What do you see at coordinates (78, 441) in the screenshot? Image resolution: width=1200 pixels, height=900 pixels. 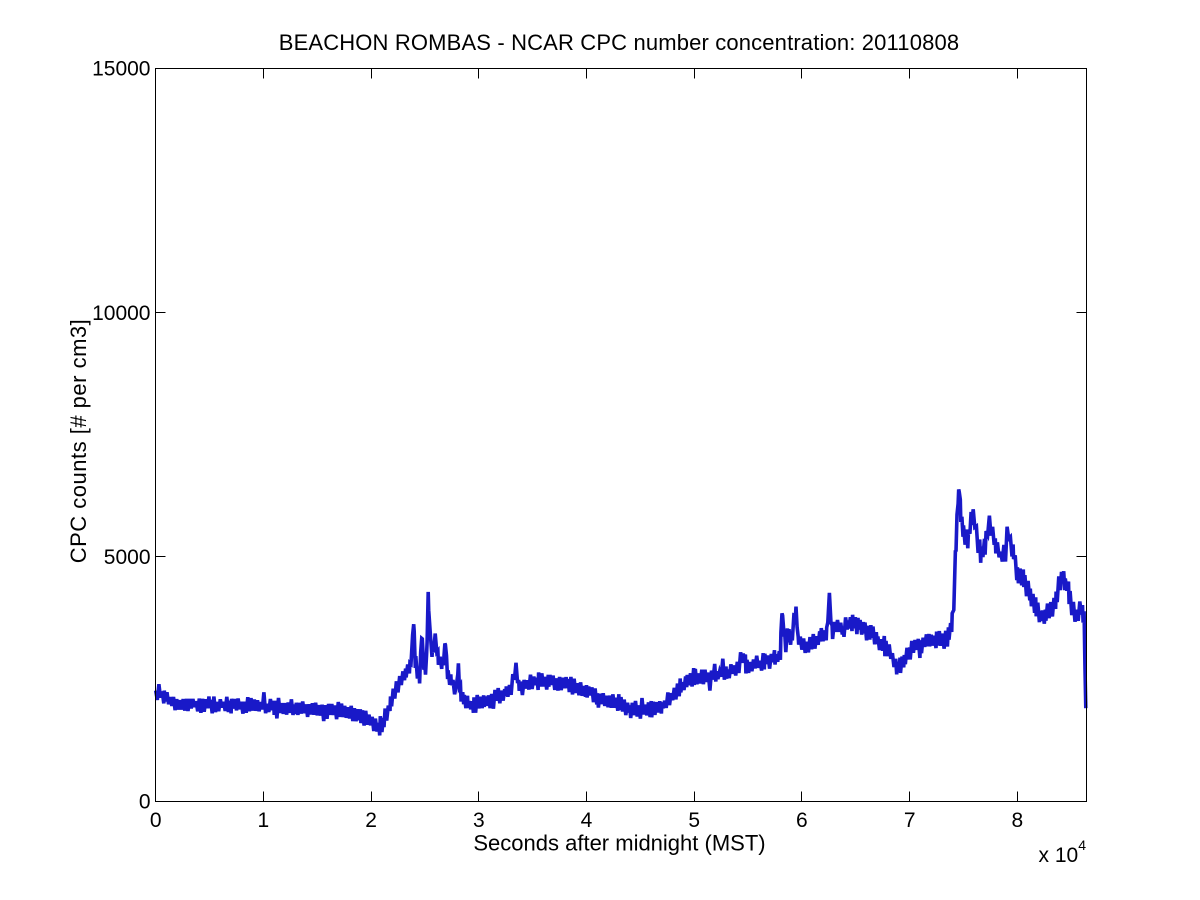 I see `svg-text: CPC counts [# per cm3]` at bounding box center [78, 441].